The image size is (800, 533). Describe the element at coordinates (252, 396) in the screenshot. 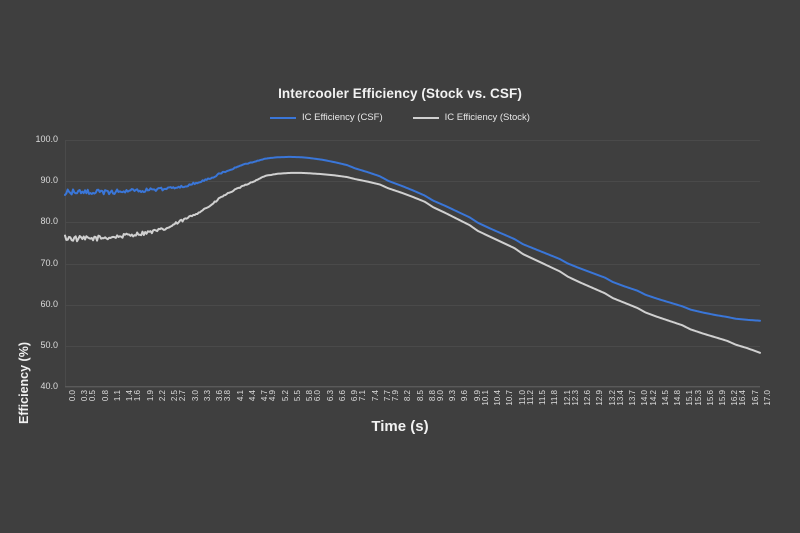

I see `x-tick-label: 4.4` at that location.